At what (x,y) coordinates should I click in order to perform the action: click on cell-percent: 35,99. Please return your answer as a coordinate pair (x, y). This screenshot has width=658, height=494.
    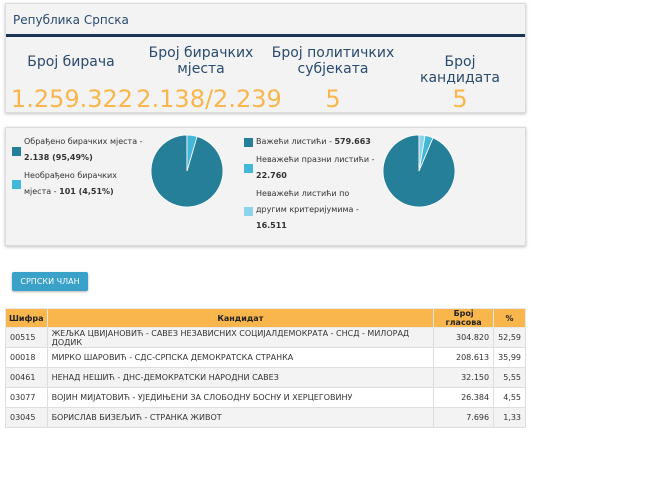
    Looking at the image, I should click on (509, 357).